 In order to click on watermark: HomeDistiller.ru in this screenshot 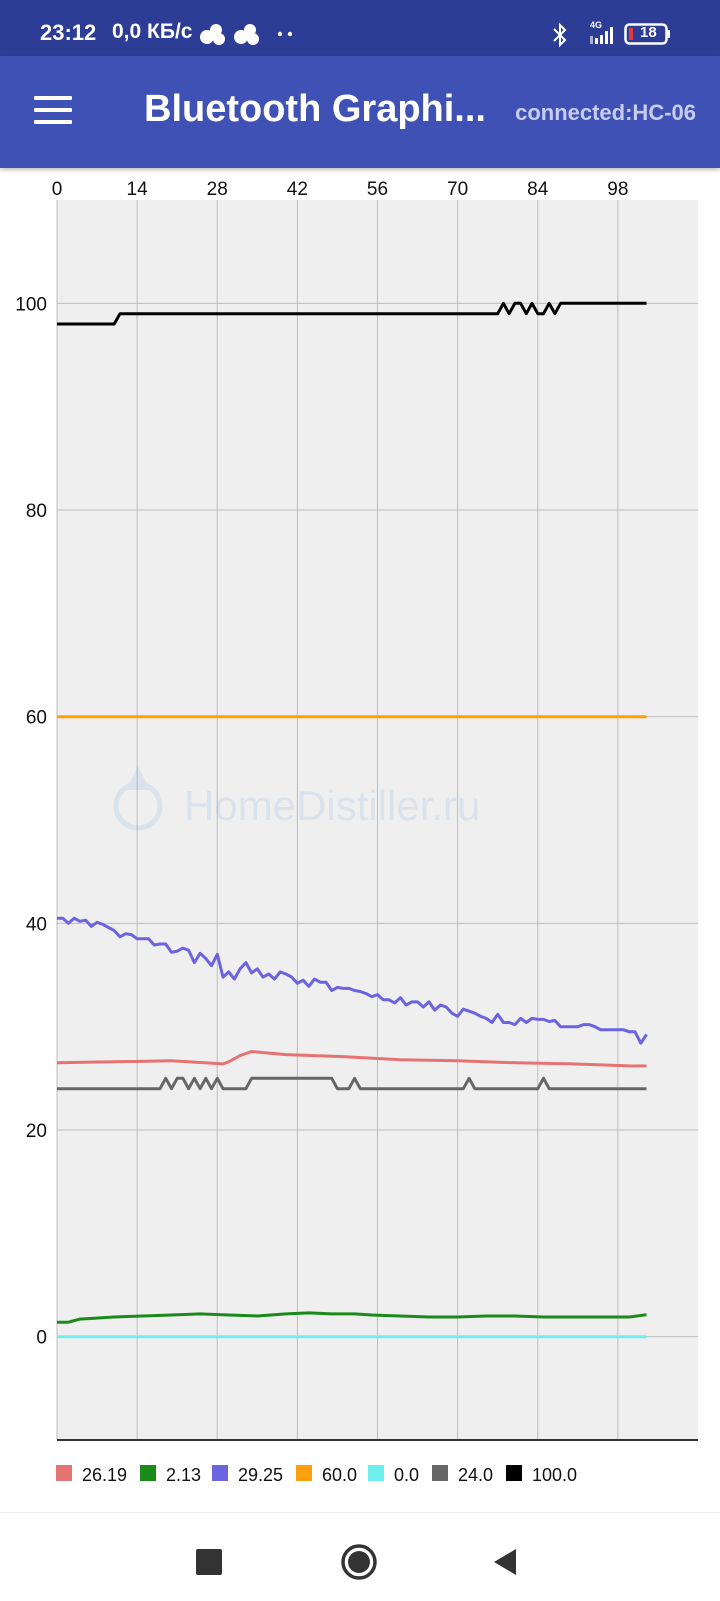, I will do `click(296, 798)`.